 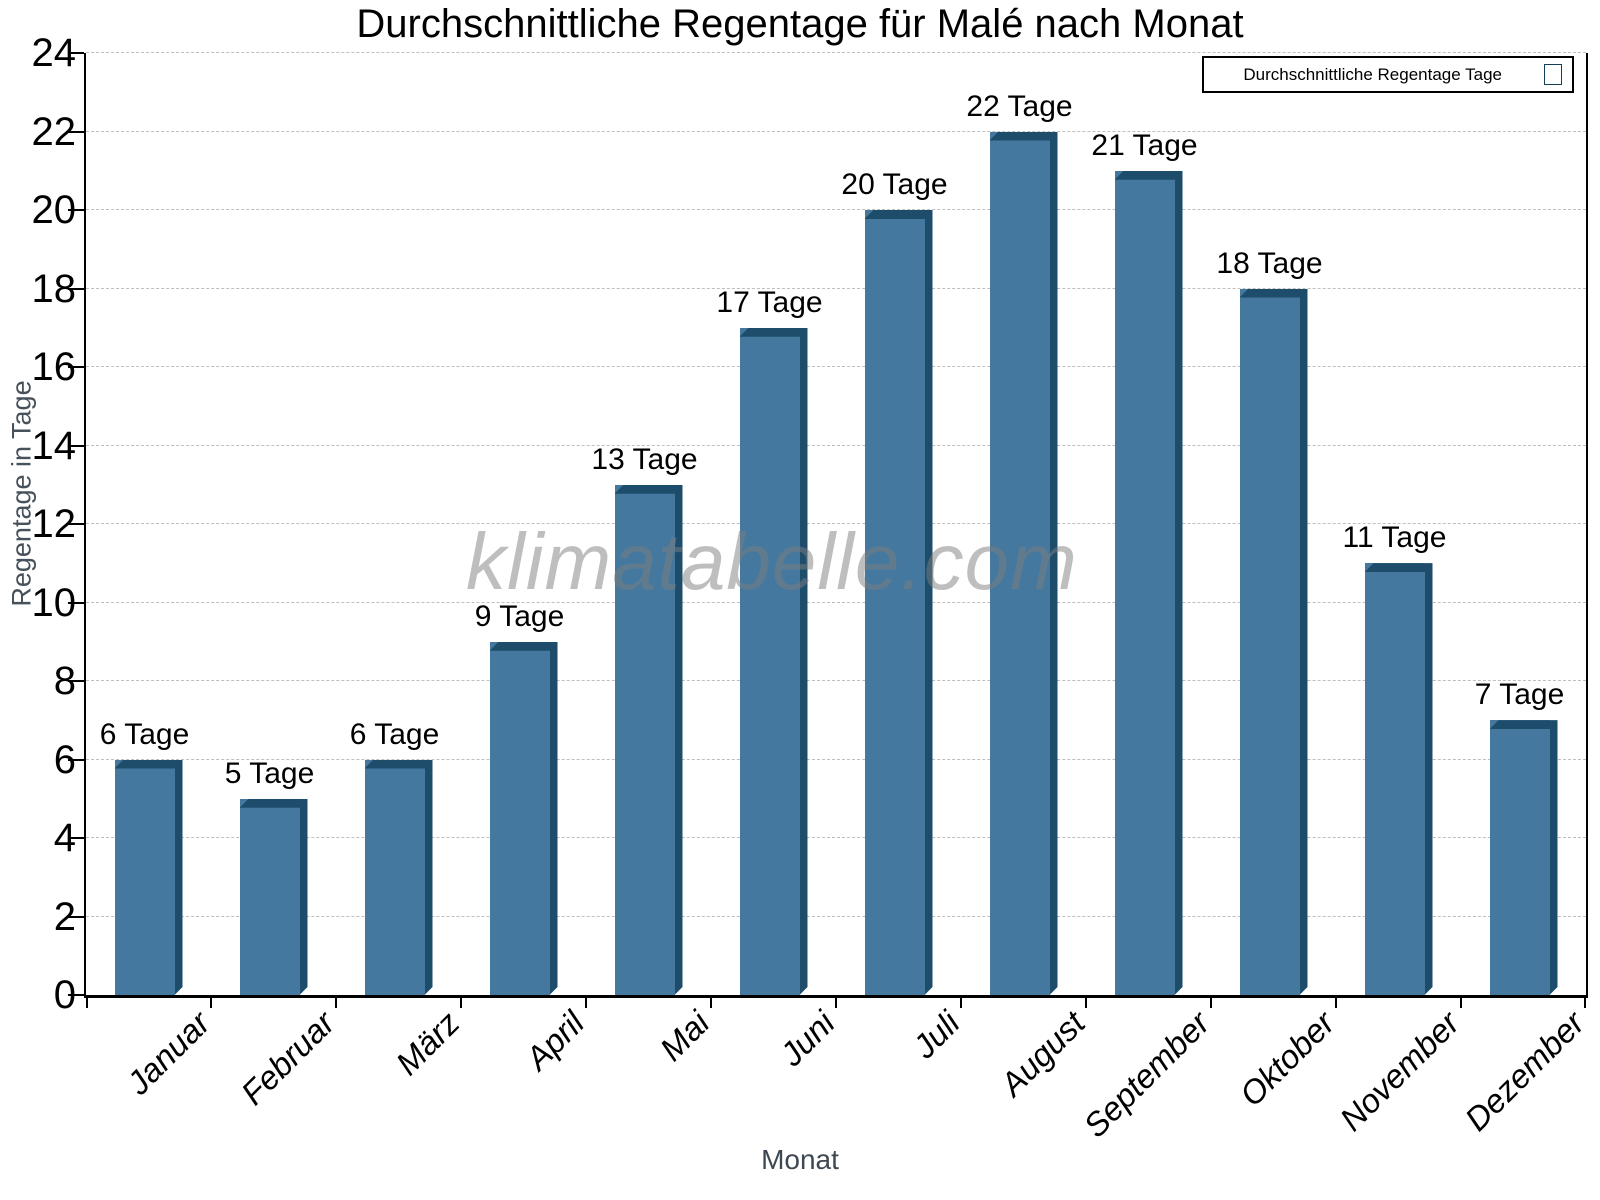 I want to click on legend: Durchschnittliche Regentage Tage, so click(x=1388, y=74).